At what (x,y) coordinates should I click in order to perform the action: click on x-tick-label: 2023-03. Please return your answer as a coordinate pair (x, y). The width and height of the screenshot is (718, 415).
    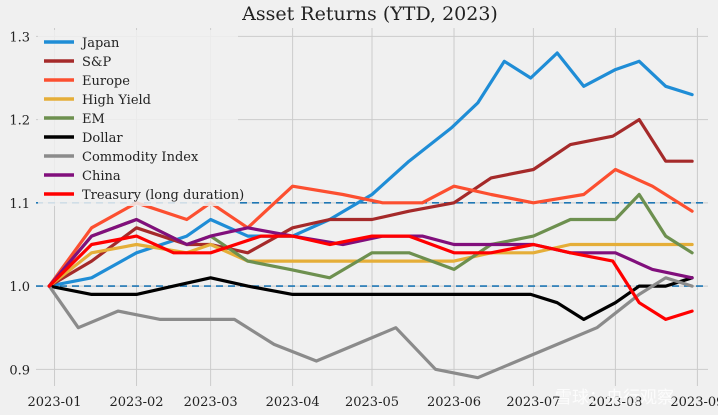
    Looking at the image, I should click on (211, 402).